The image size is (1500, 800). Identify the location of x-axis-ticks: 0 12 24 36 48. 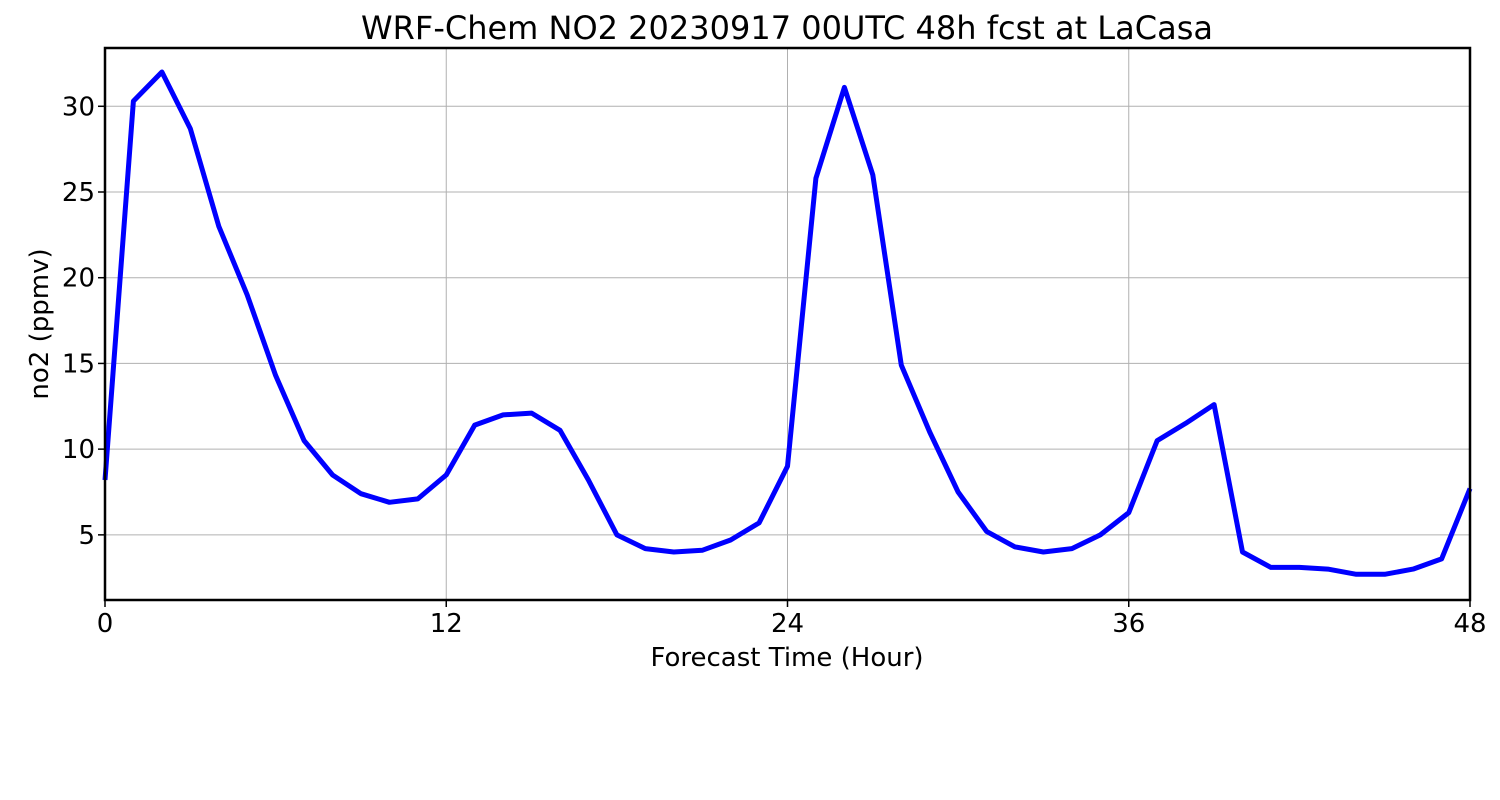
(792, 619).